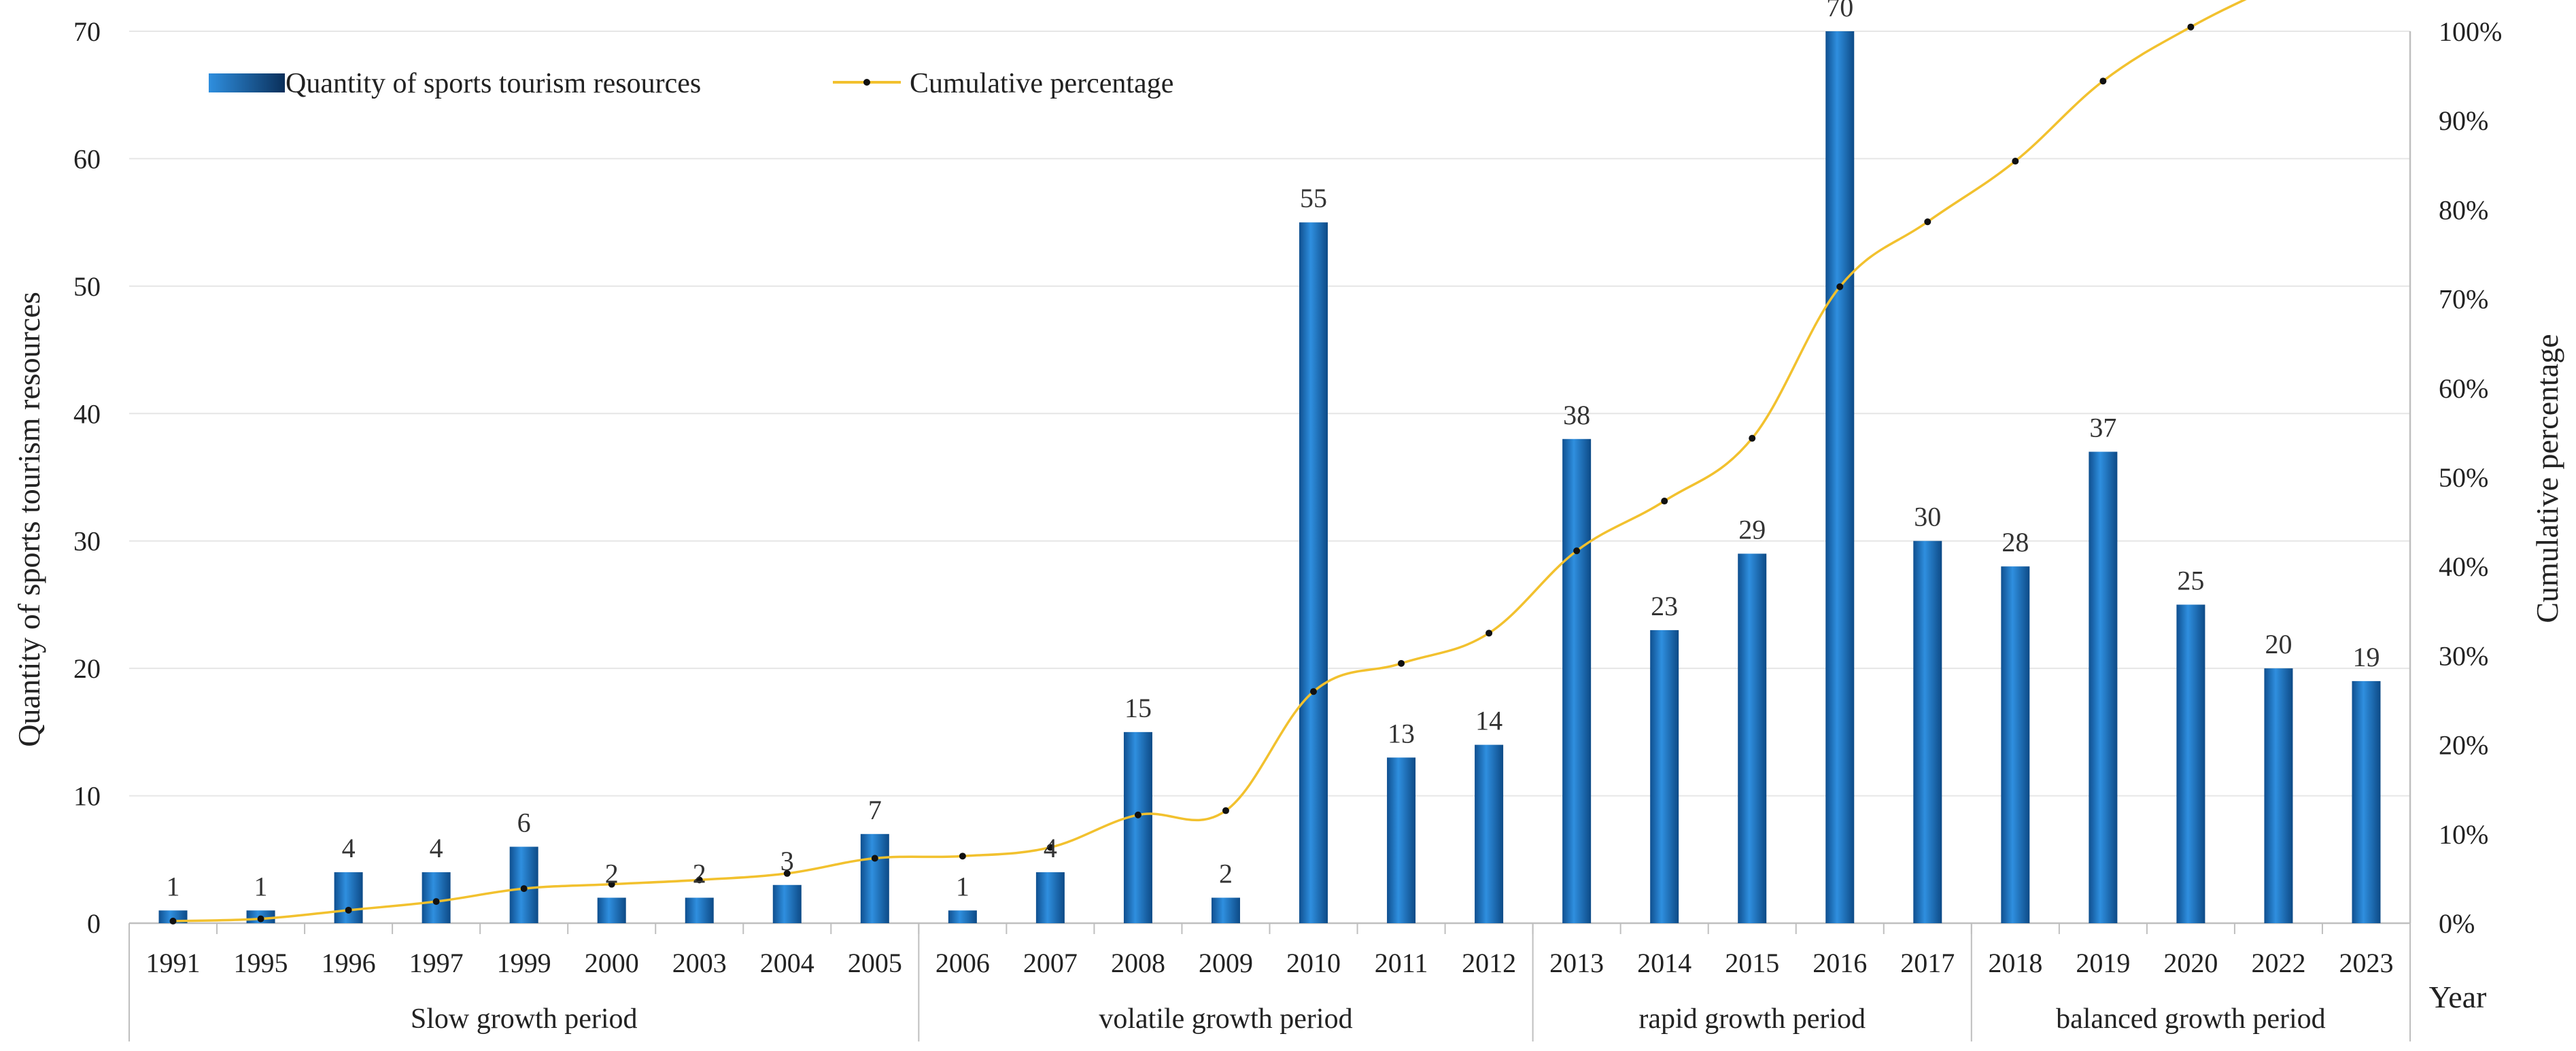 The width and height of the screenshot is (2576, 1051). Describe the element at coordinates (87, 668) in the screenshot. I see `y-tick-label: 20` at that location.